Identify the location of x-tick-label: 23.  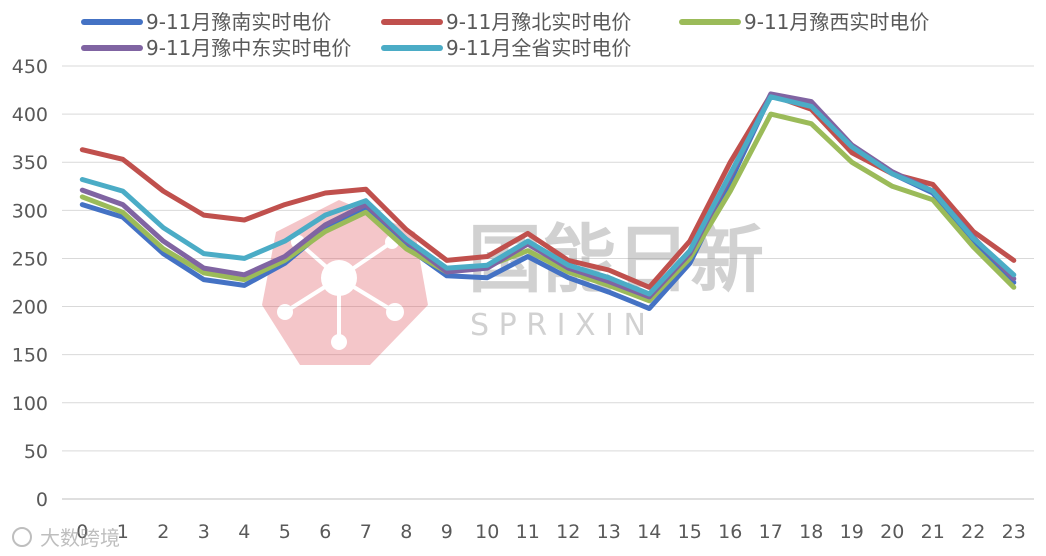
(1014, 532).